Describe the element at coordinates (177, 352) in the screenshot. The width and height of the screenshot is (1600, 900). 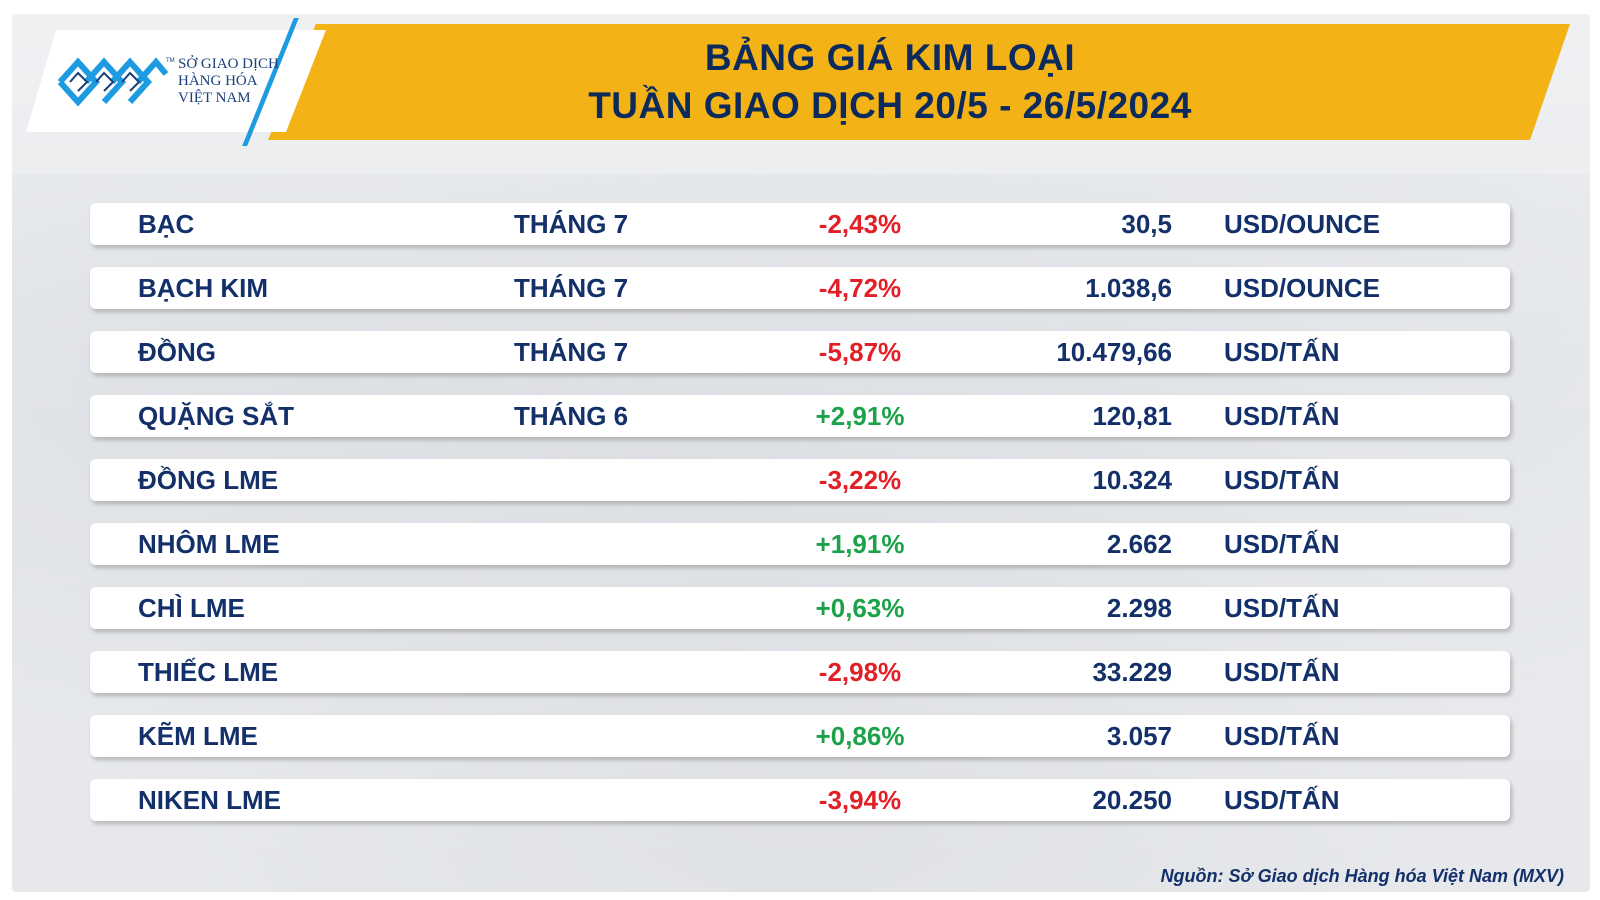
I see `commodity-name: ĐỒNG` at that location.